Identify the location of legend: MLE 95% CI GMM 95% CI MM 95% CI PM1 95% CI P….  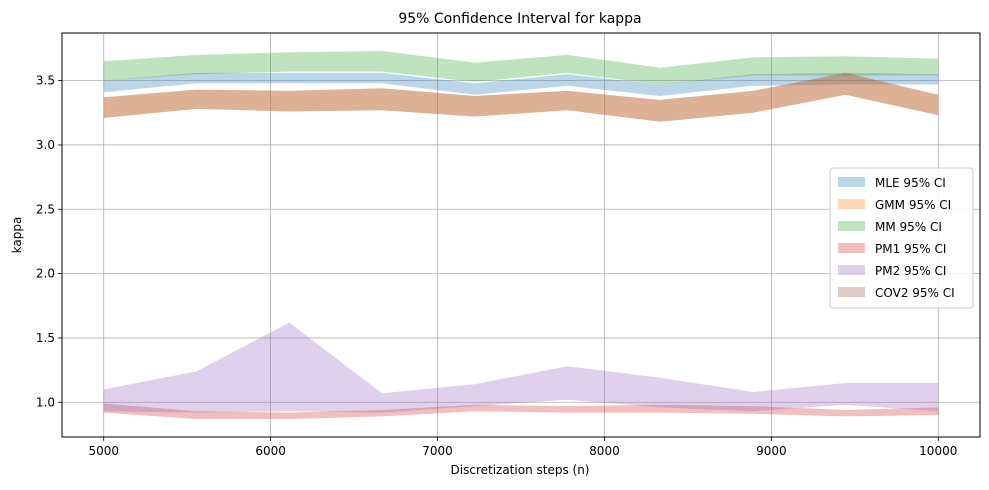
(901, 238).